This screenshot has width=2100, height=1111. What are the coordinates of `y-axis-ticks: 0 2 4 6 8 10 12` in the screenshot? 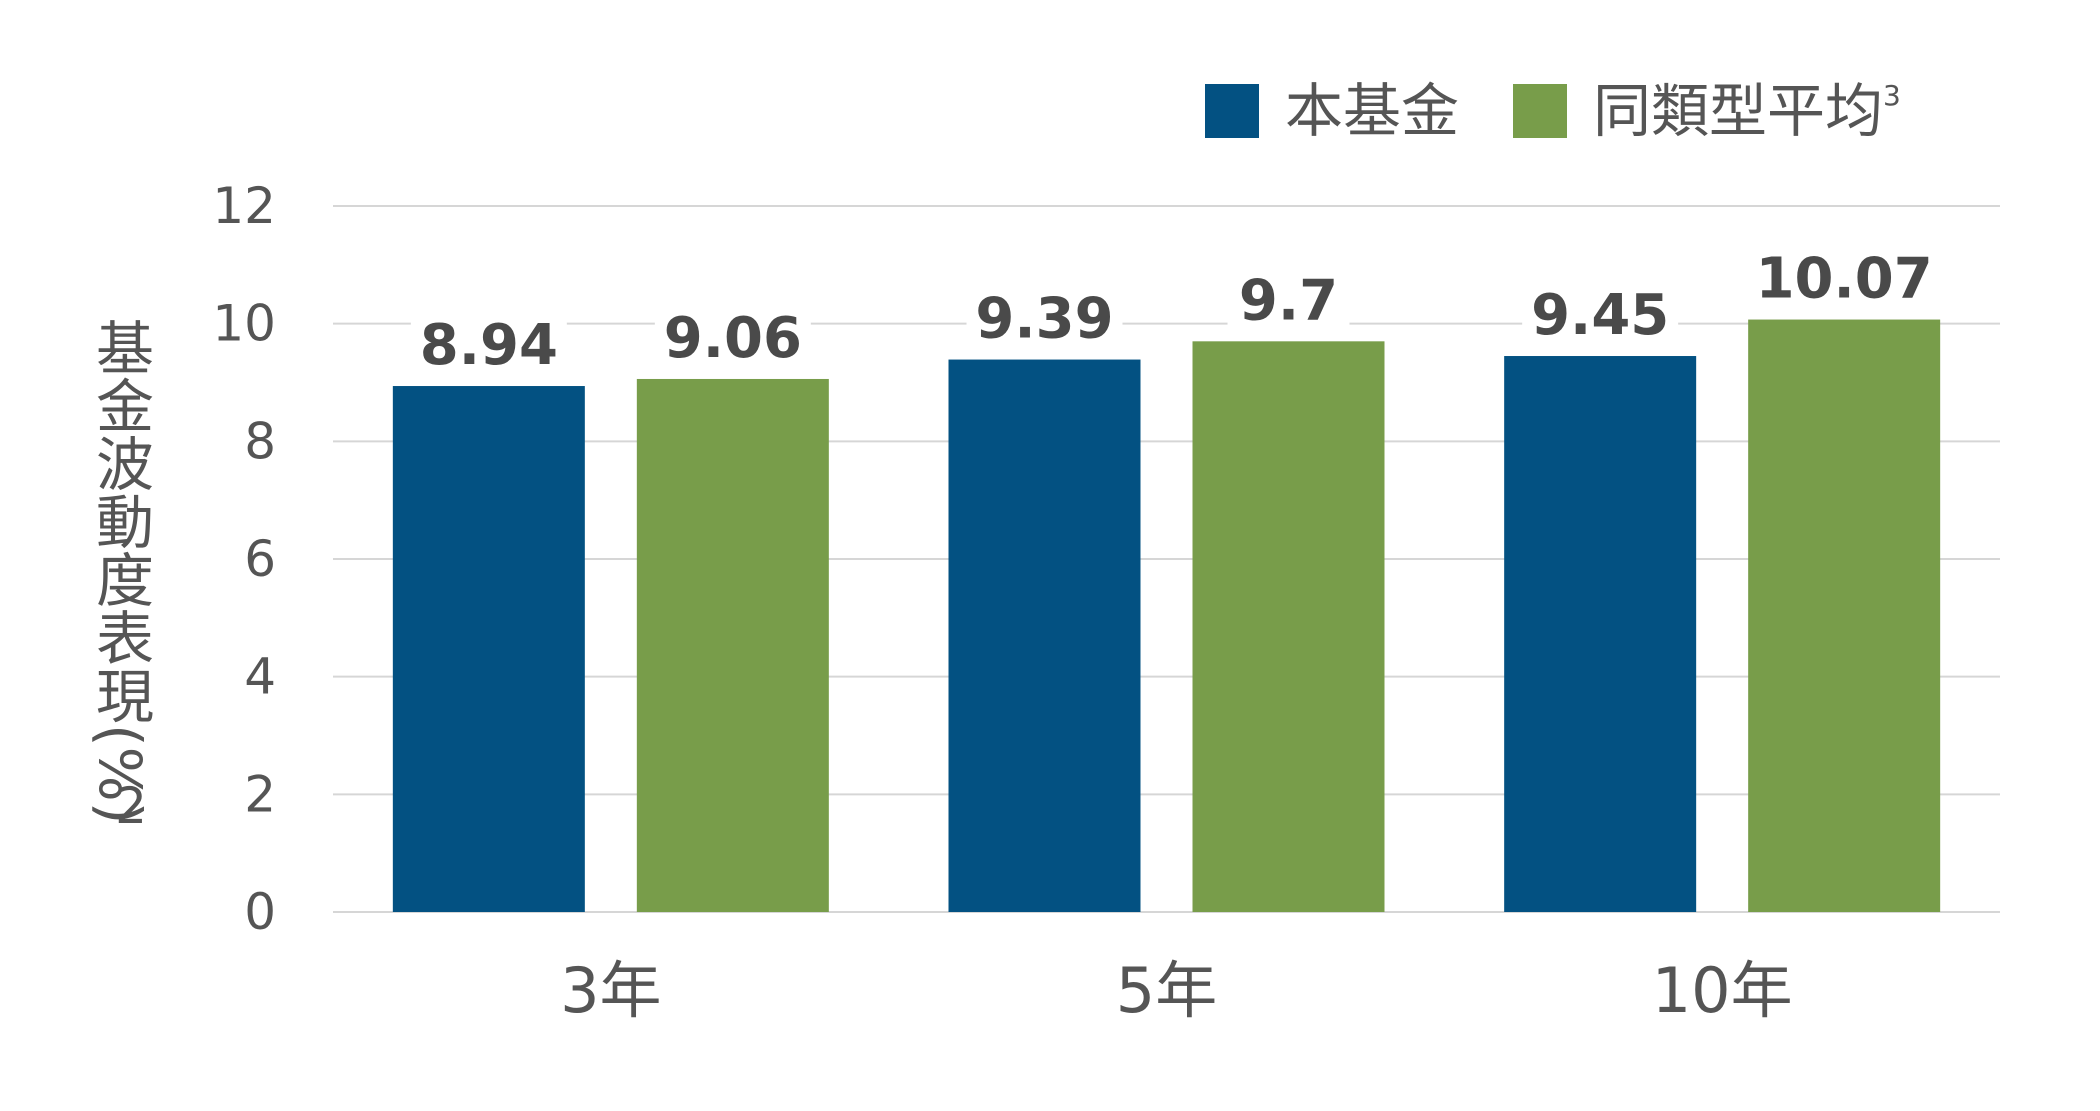 It's located at (244, 559).